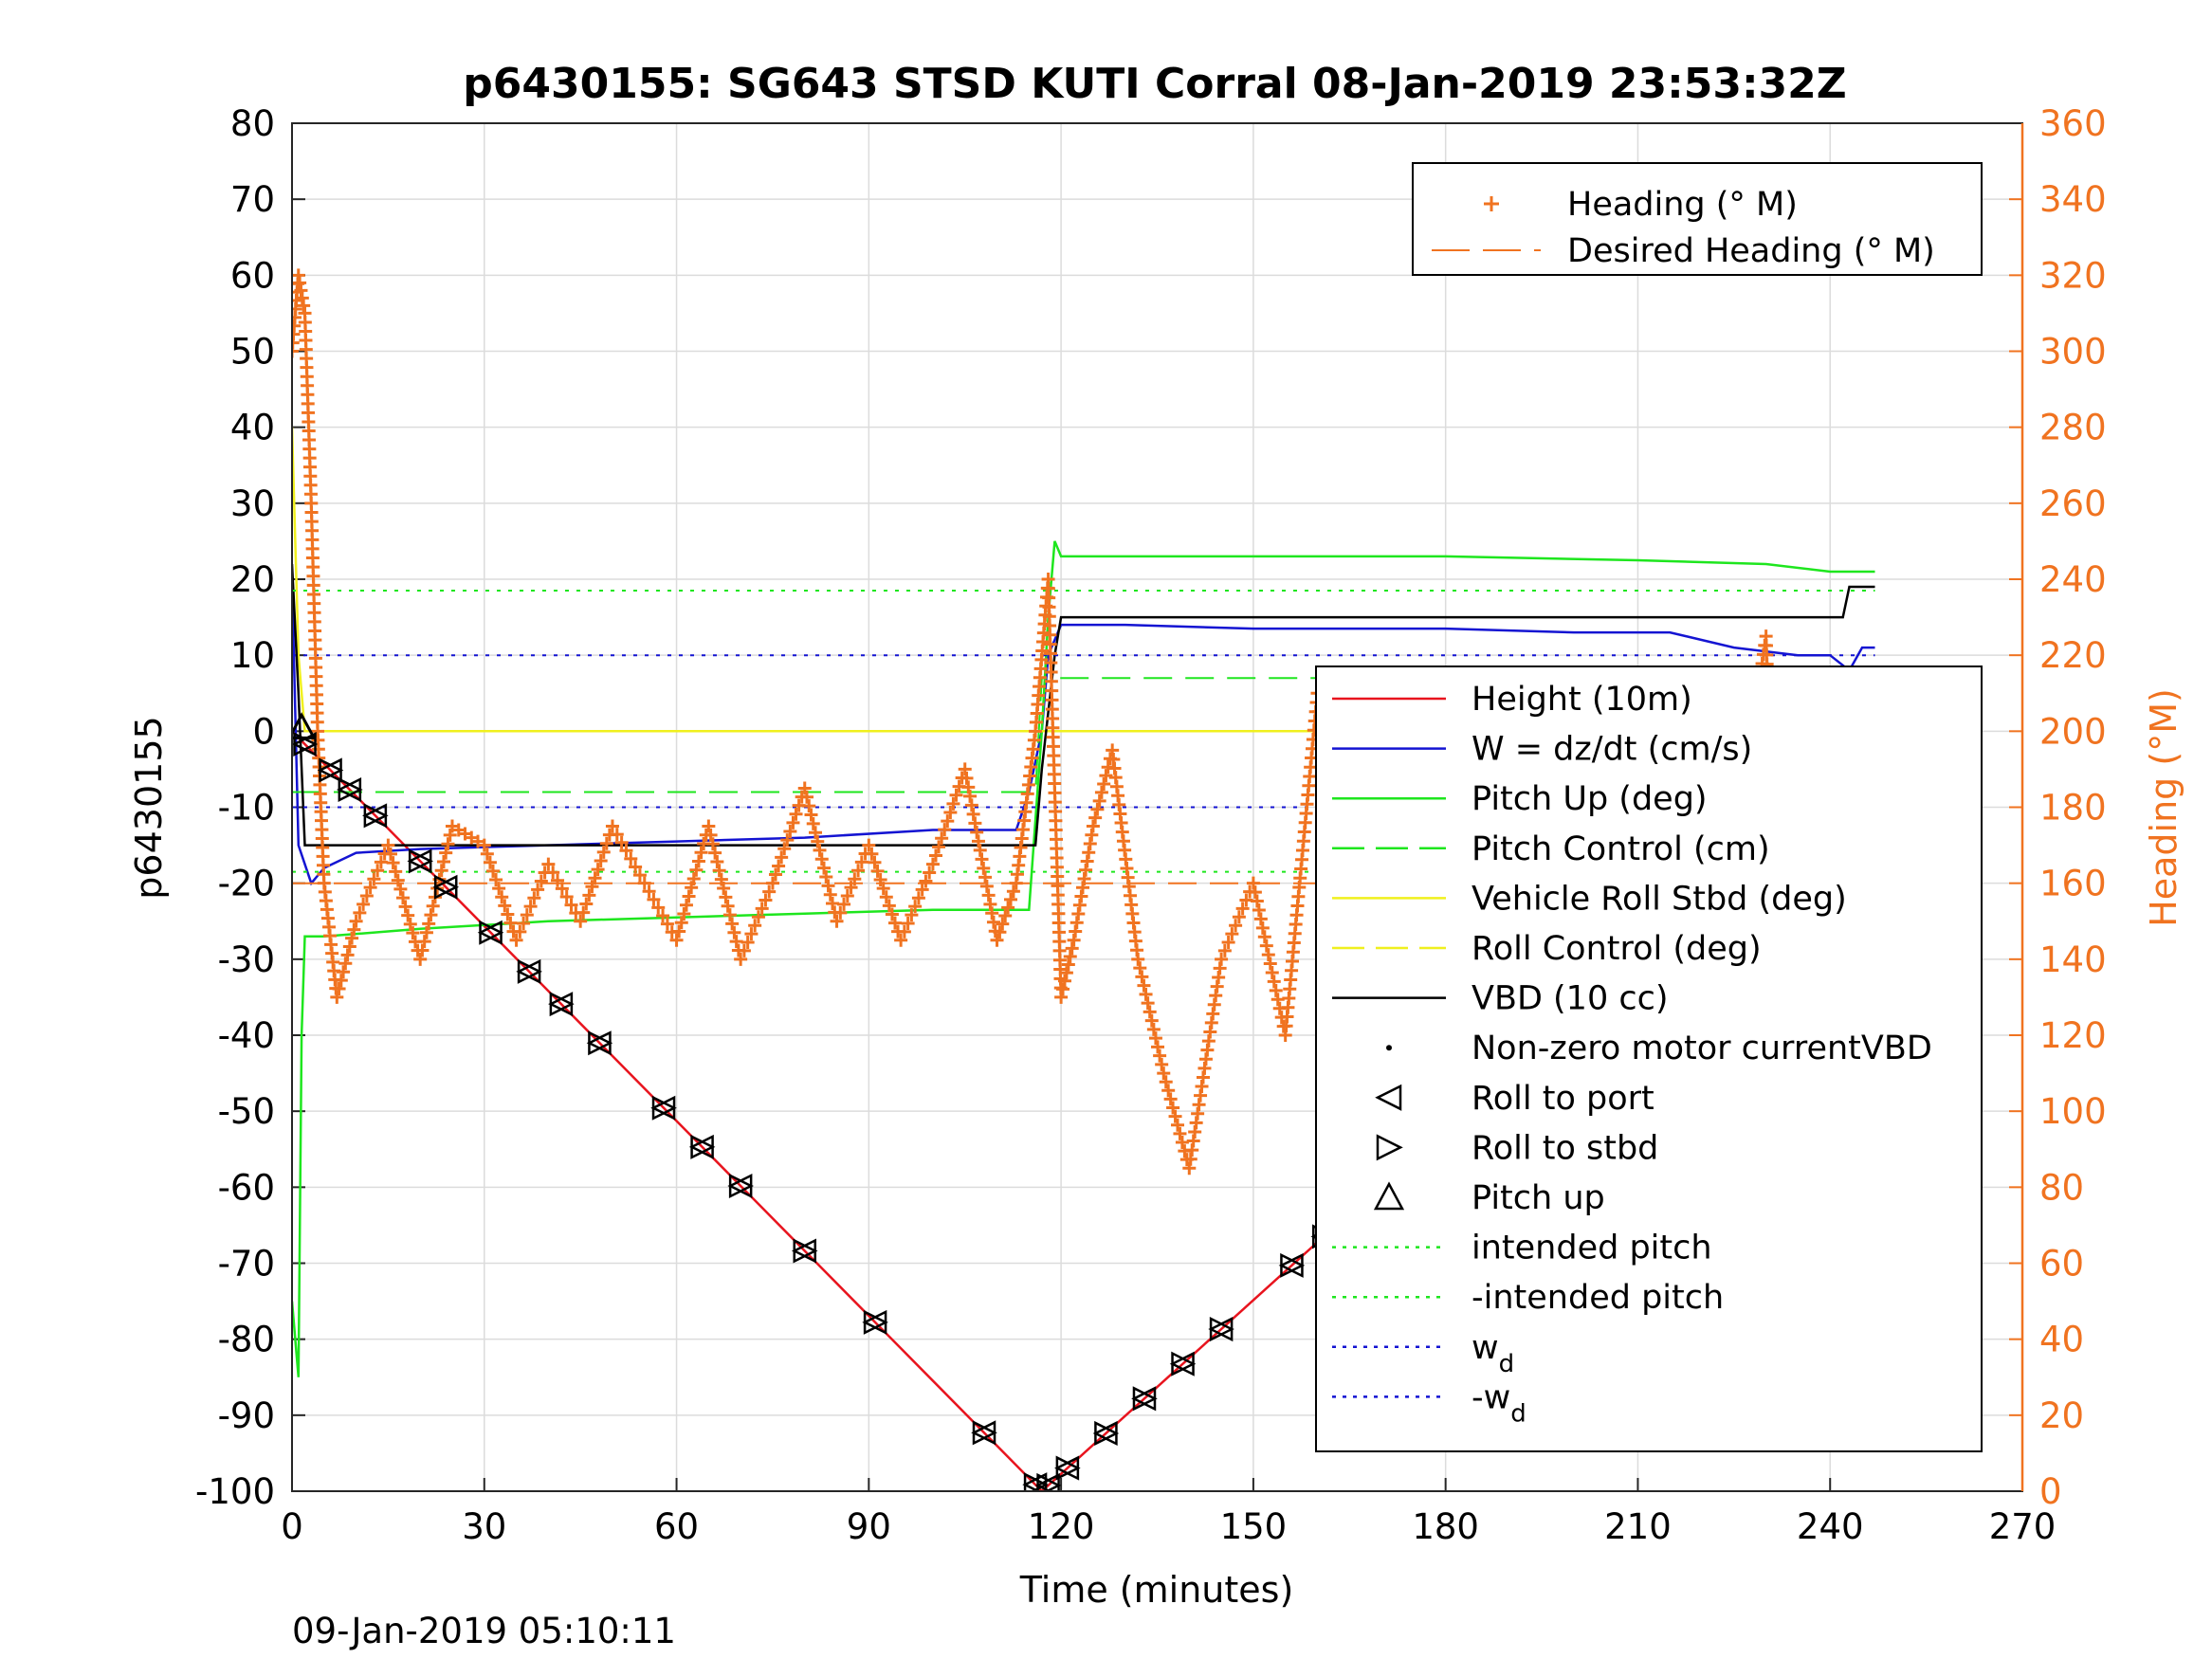  I want to click on legend-main-label-text: Pitch up, so click(1538, 1198).